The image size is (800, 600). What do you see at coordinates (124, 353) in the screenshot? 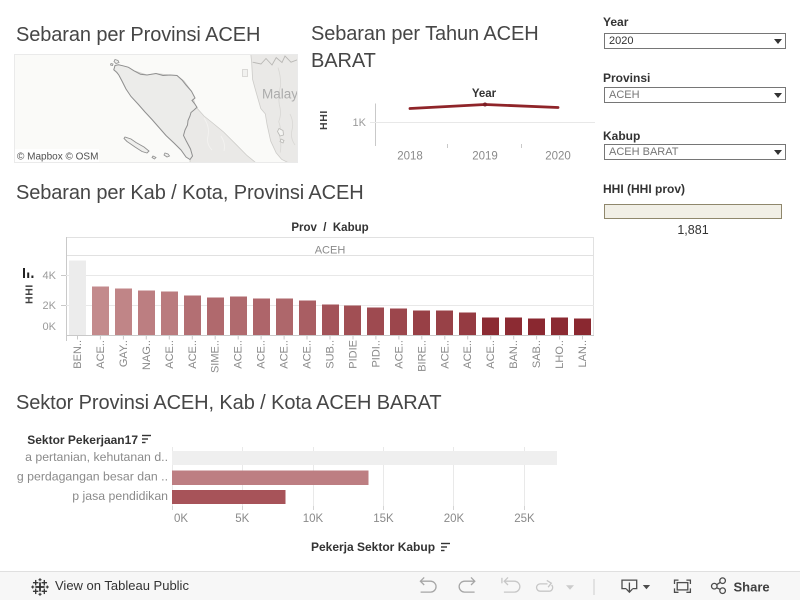
I see `svg-text: GAY..` at bounding box center [124, 353].